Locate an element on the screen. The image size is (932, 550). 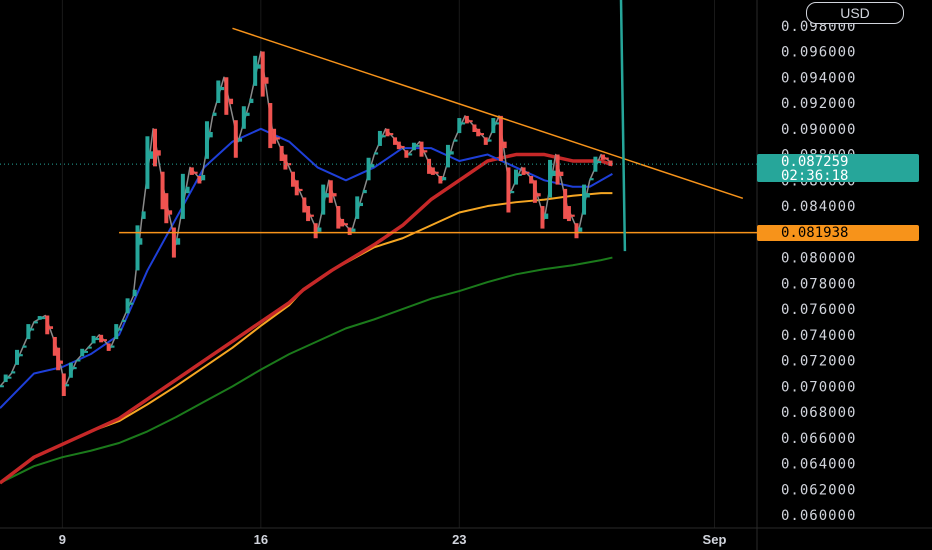
y-tick-label: 0.076000 is located at coordinates (818, 310).